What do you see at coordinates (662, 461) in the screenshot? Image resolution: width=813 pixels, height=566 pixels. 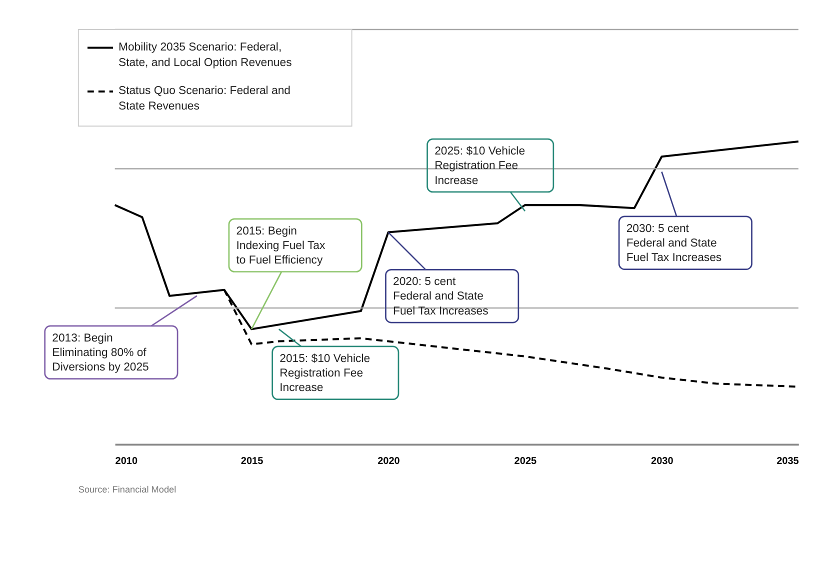 I see `x-tick-label: 2030` at bounding box center [662, 461].